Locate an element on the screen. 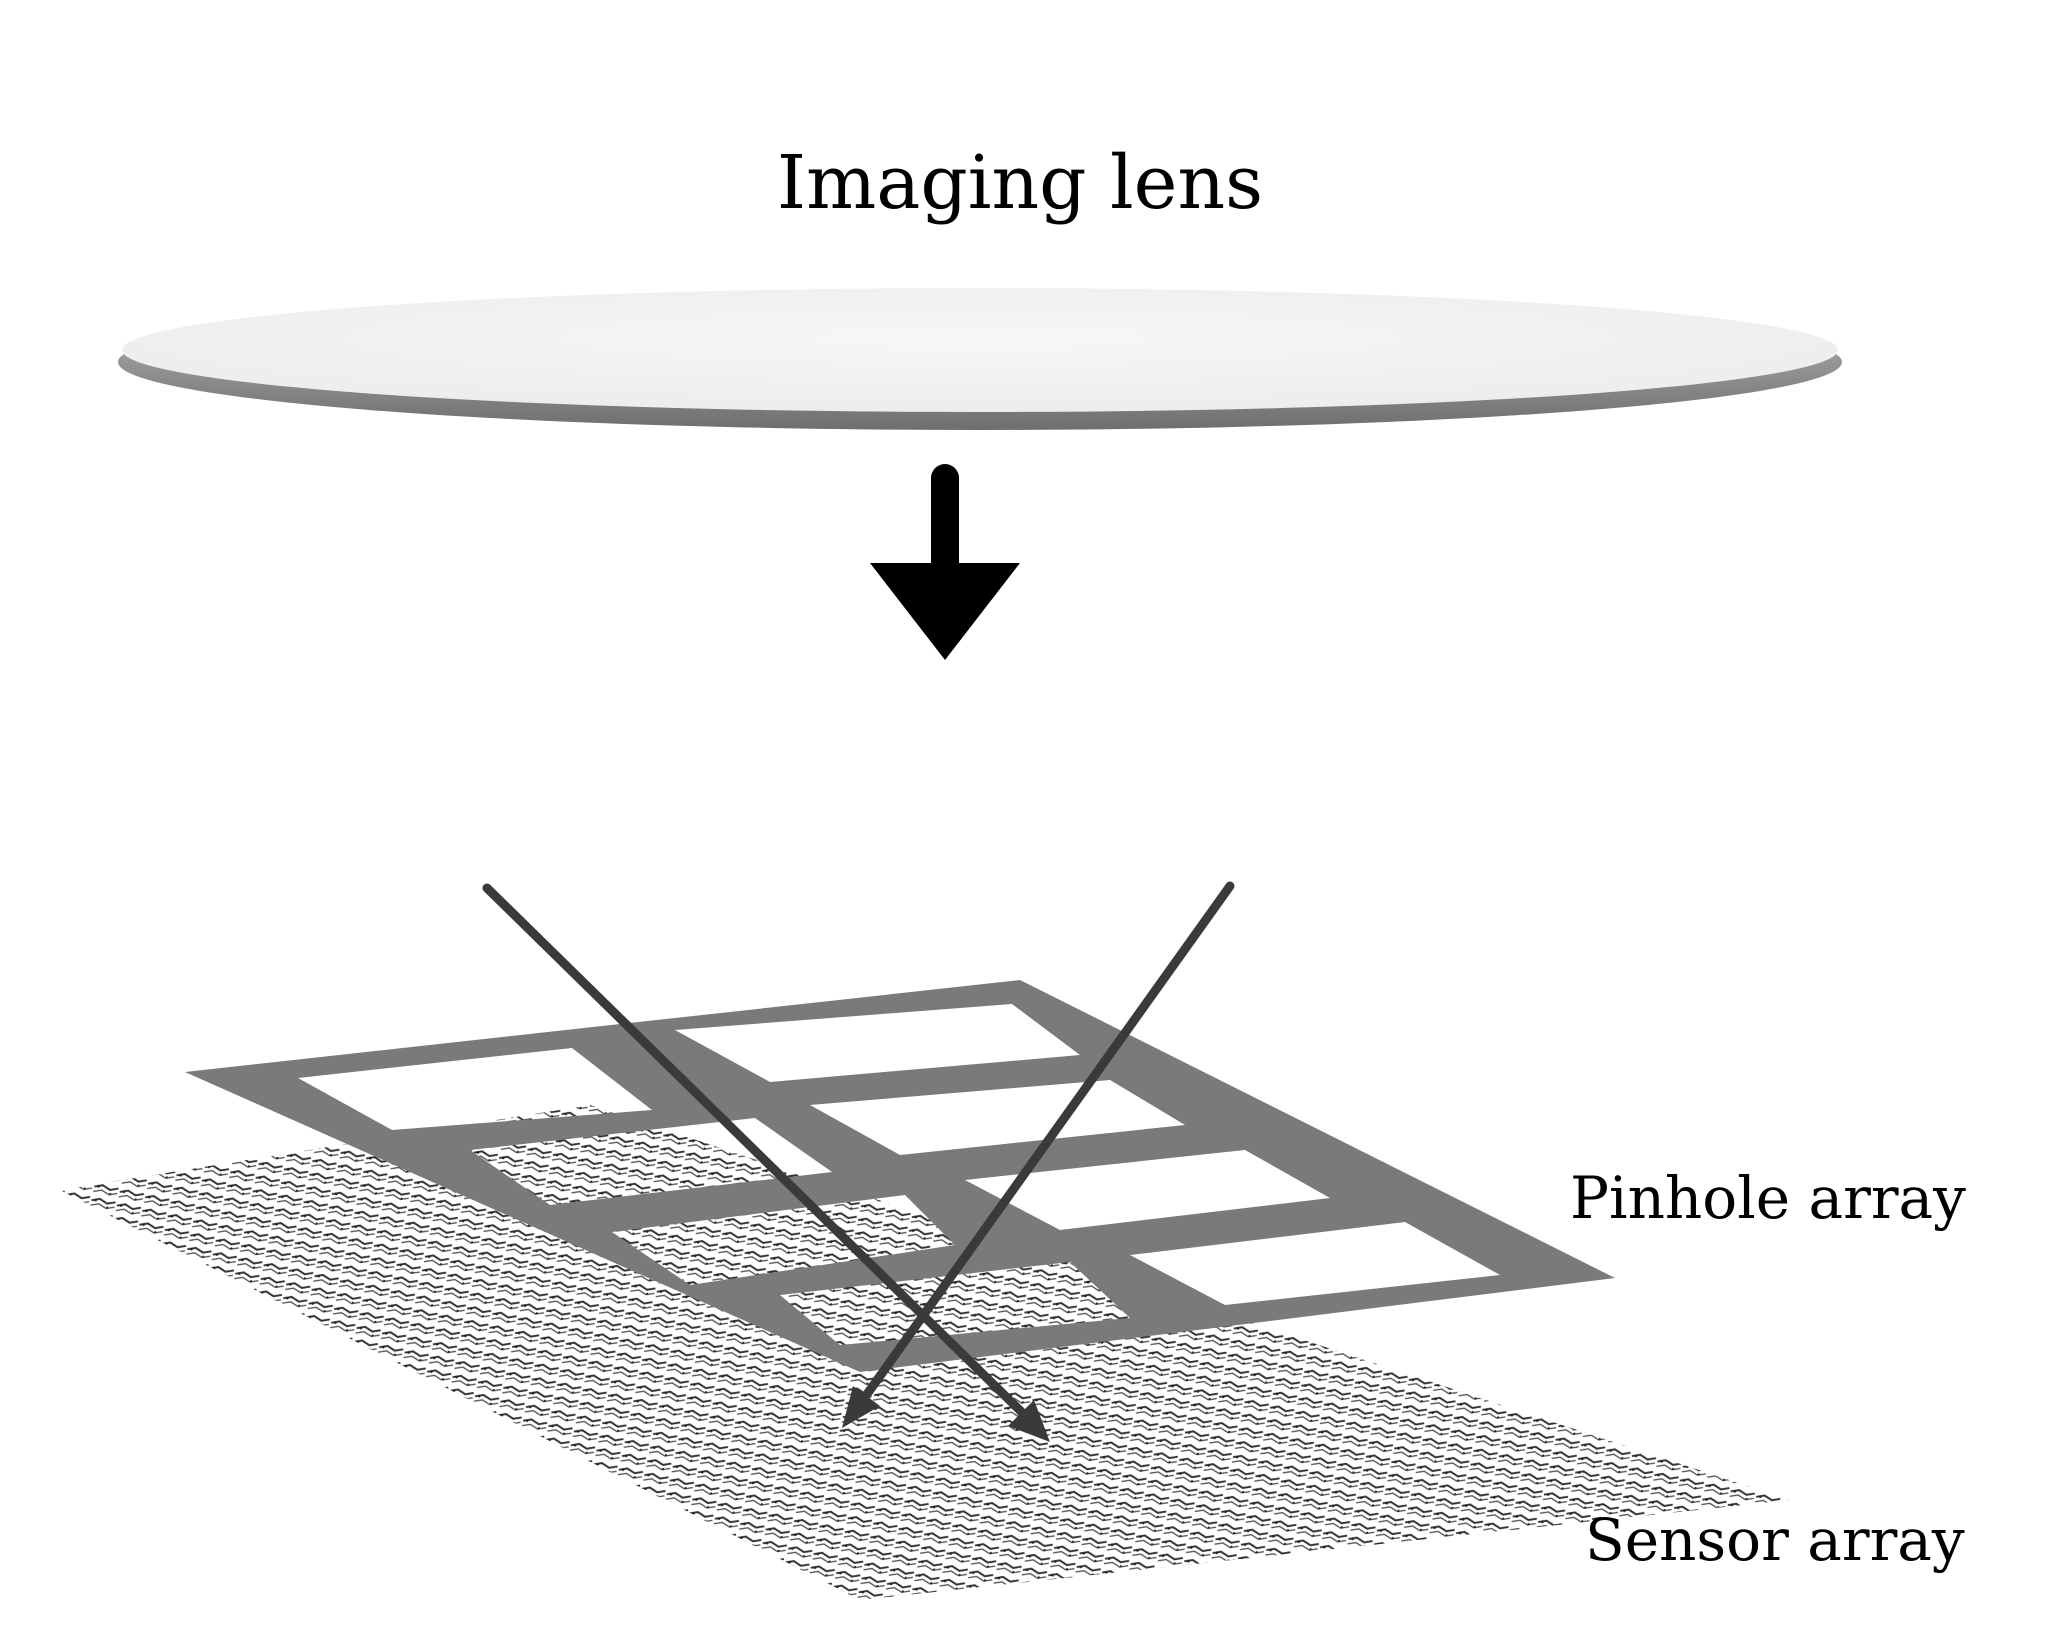 The height and width of the screenshot is (1633, 2048). ray-left-to-right is located at coordinates (766, 1162).